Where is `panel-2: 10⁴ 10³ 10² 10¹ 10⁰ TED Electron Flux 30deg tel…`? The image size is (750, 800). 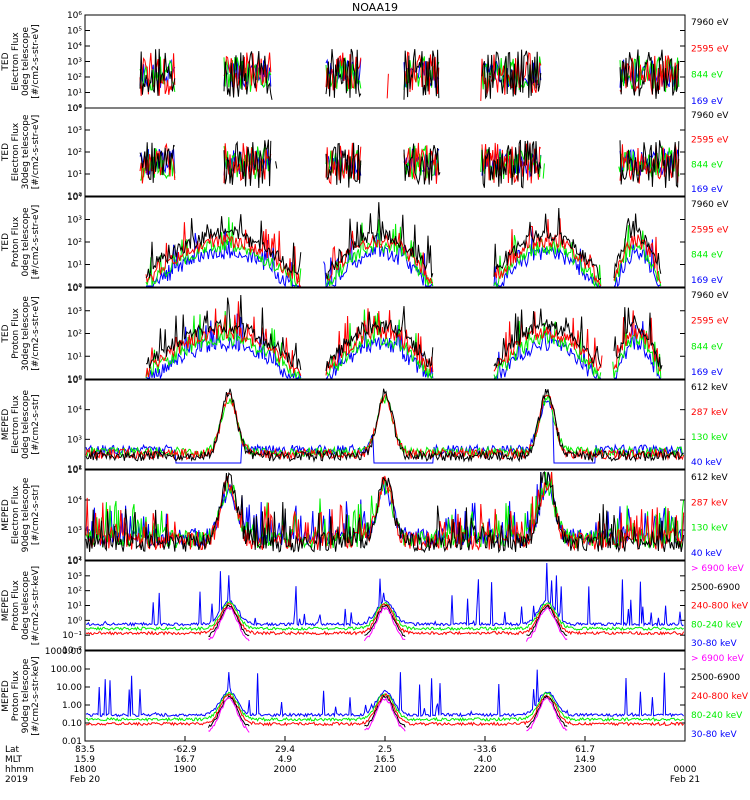
panel-2: 10⁴ 10³ 10² 10¹ 10⁰ TED Electron Flux 30deg tel… is located at coordinates (365, 153).